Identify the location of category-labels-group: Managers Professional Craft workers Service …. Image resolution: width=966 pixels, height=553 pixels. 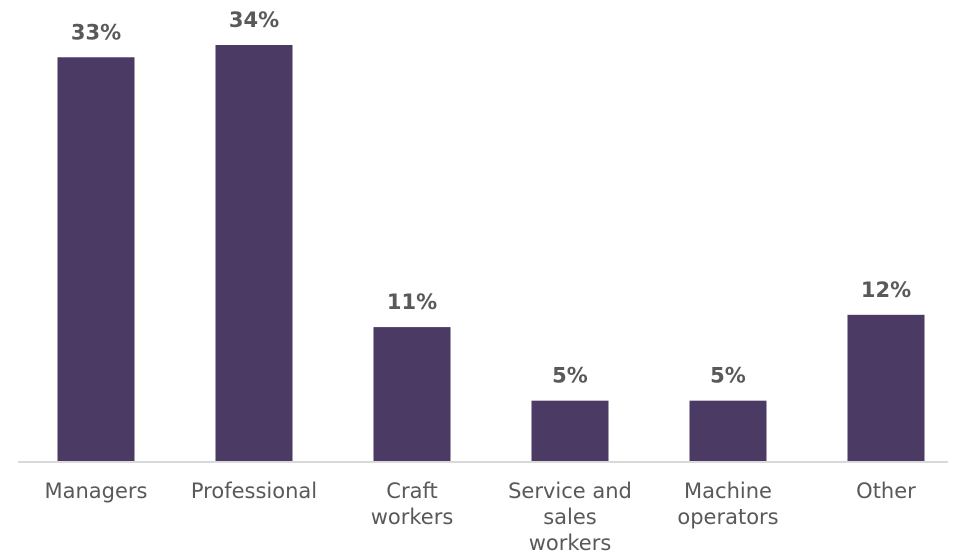
(481, 516).